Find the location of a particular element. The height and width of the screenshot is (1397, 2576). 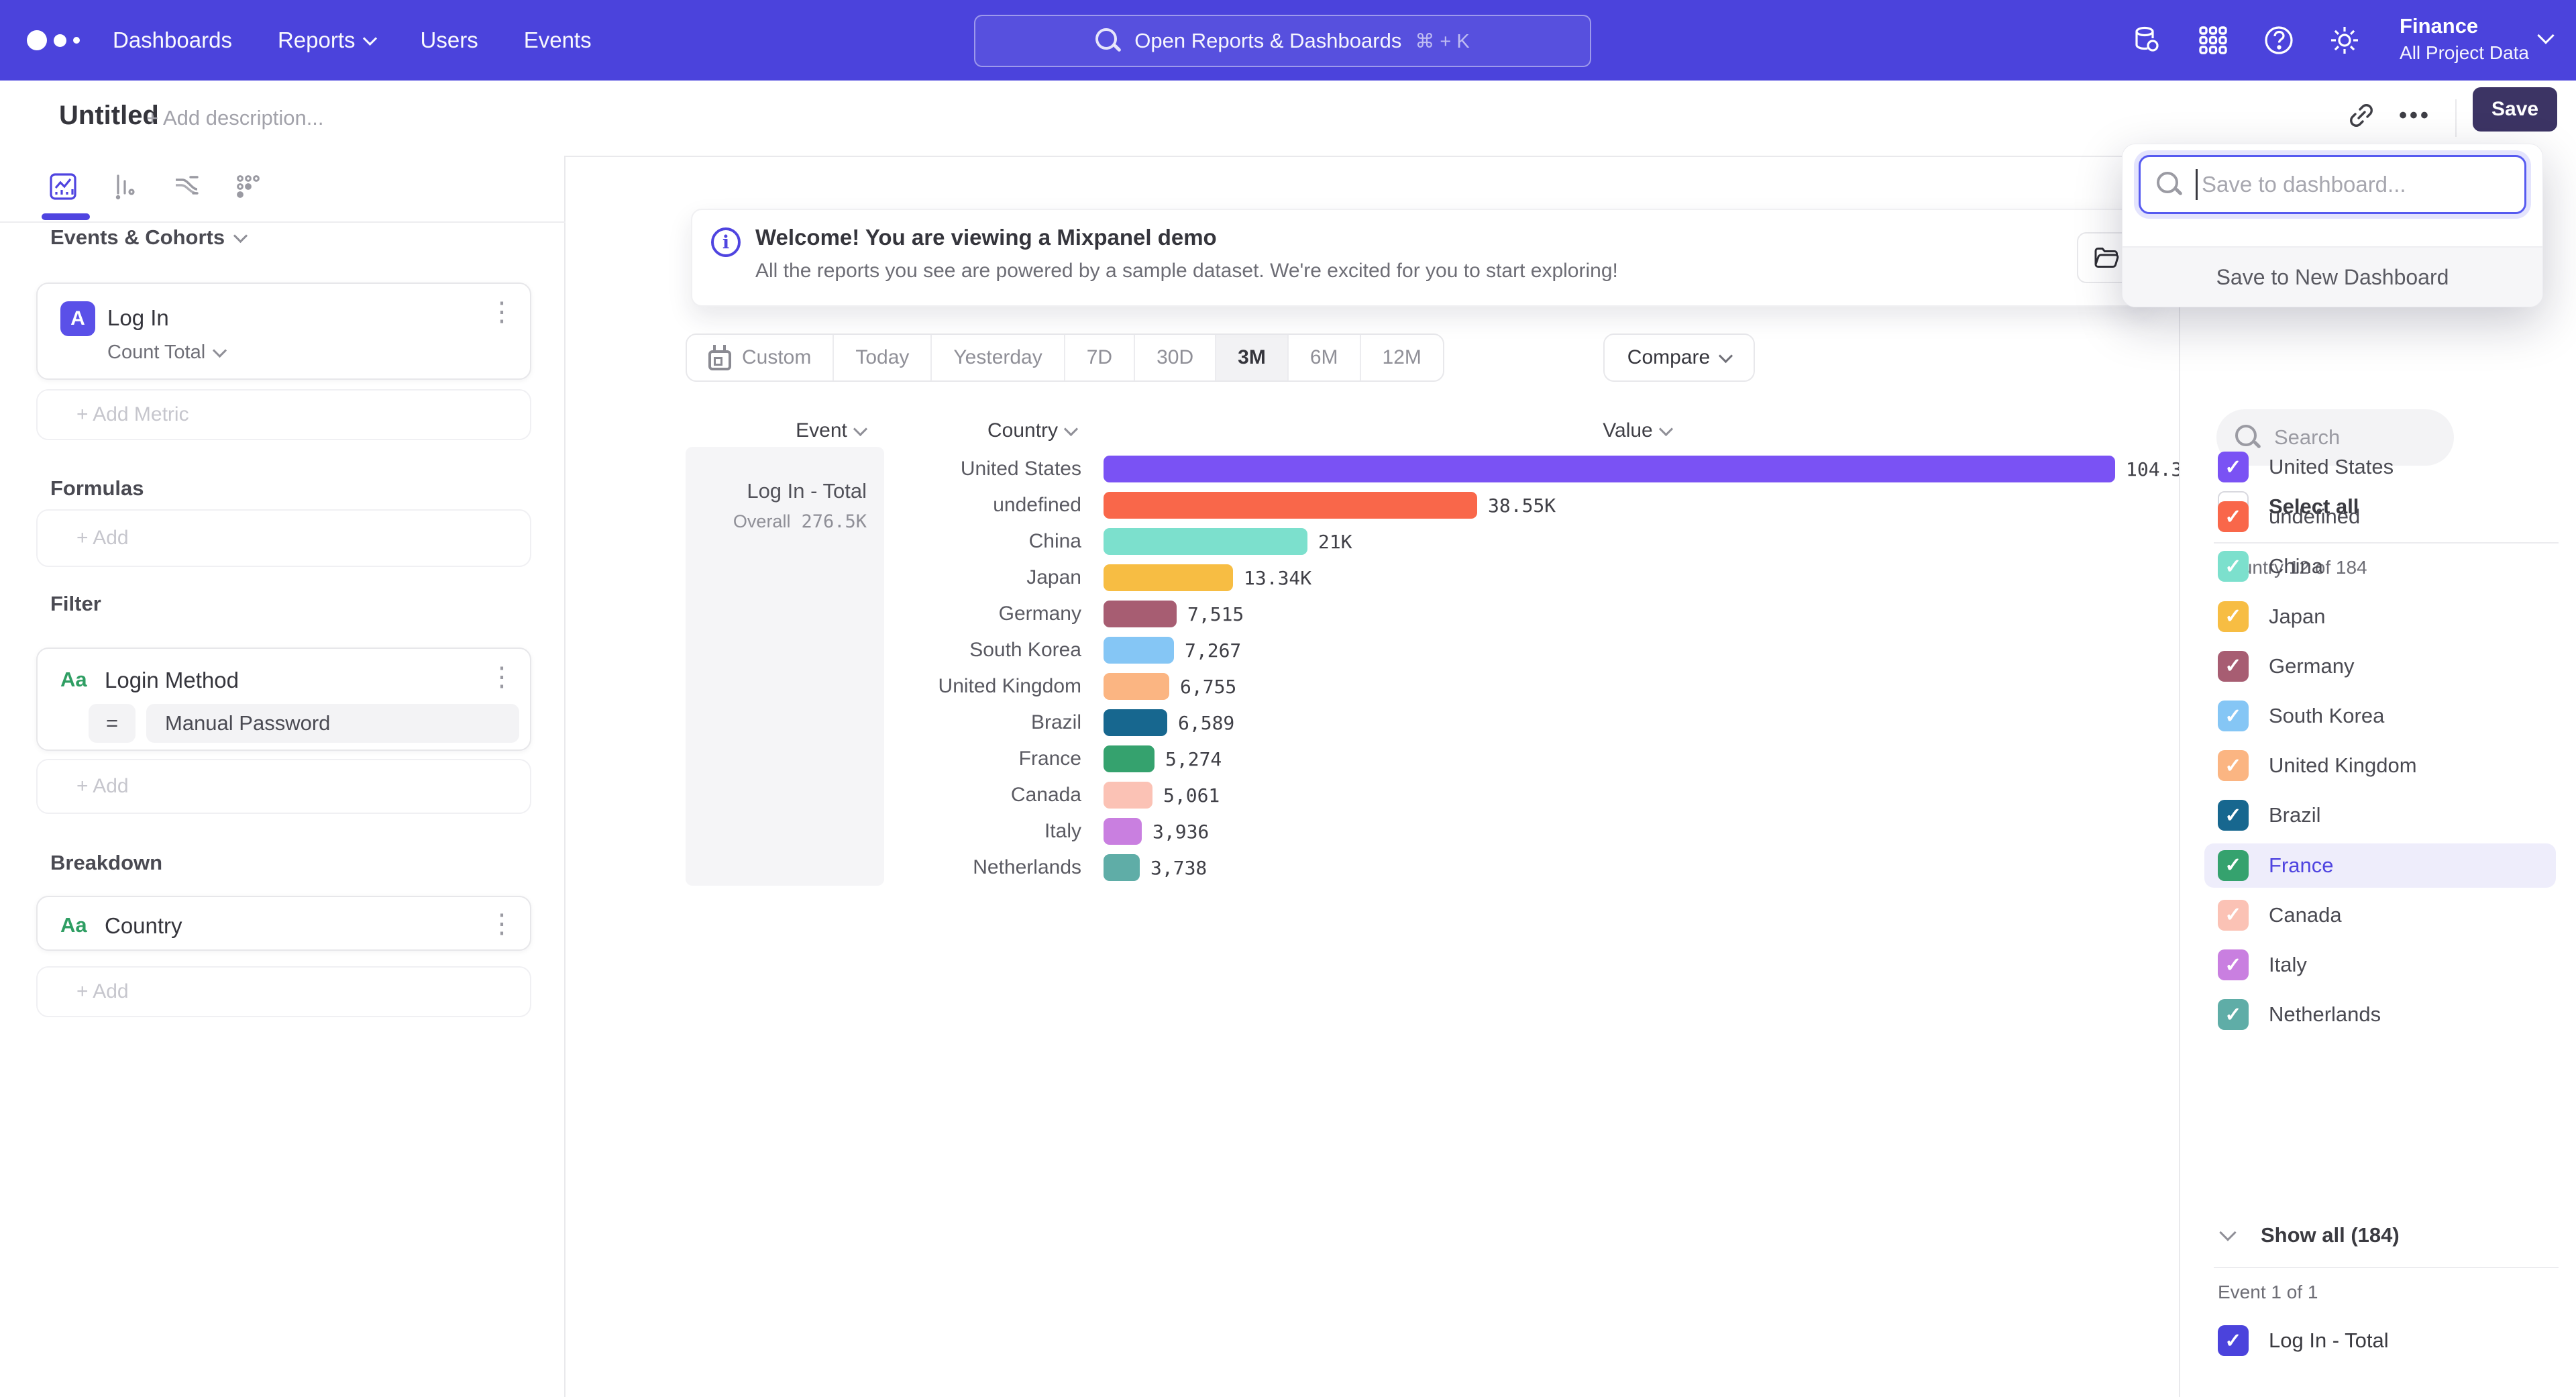

range-yesterday: Yesterday is located at coordinates (996, 358).